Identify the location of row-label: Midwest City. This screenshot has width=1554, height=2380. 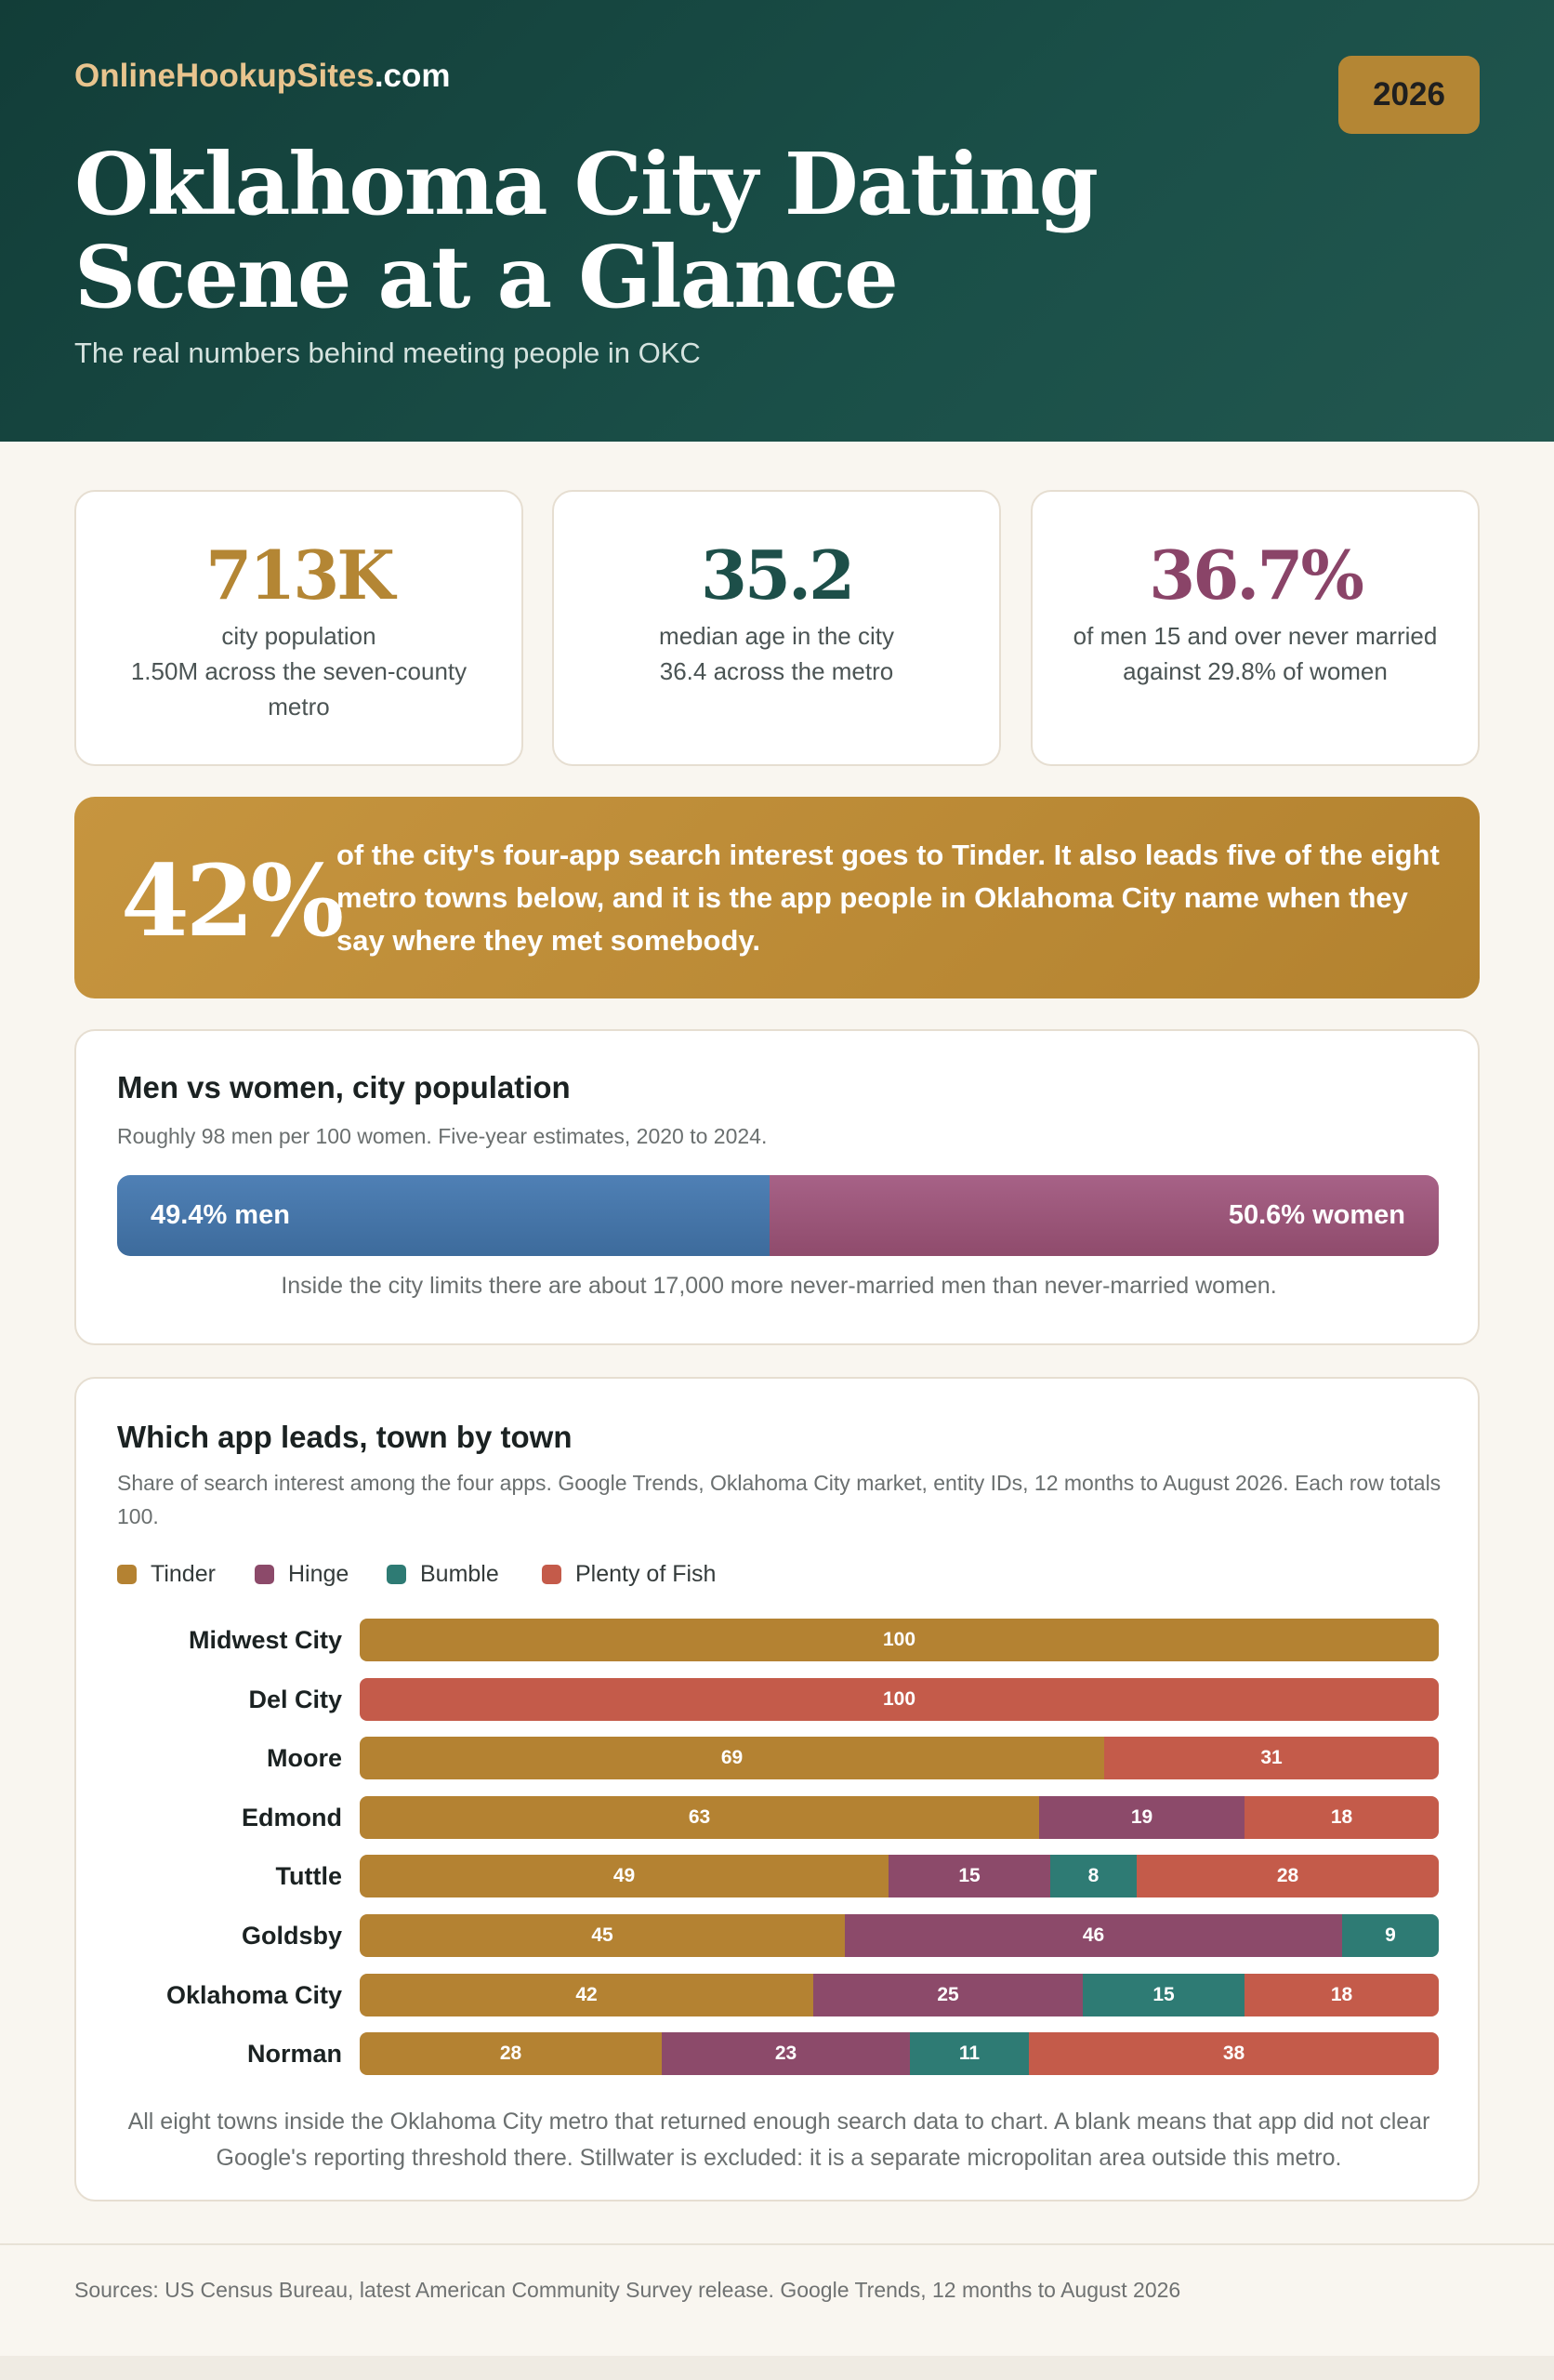
(265, 1640).